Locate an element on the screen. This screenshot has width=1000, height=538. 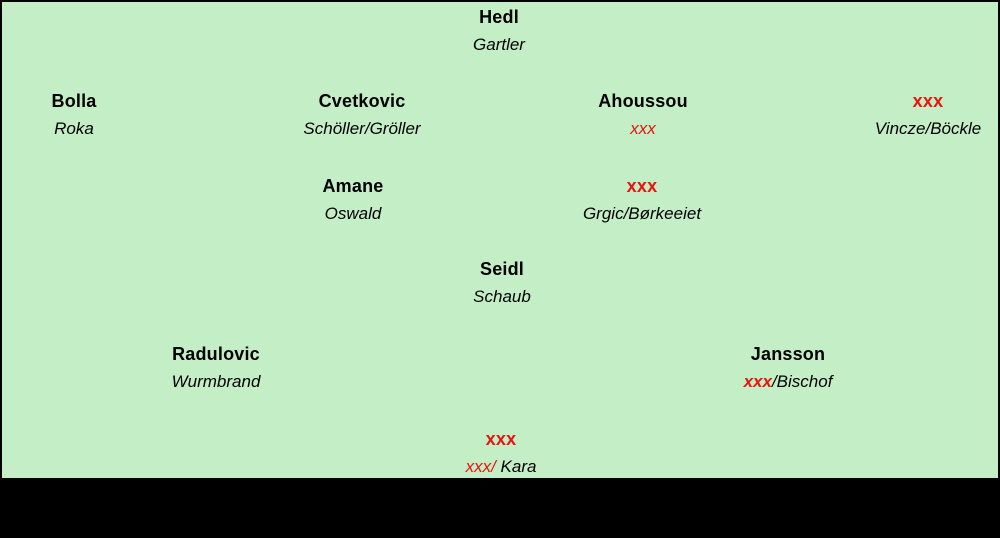
substitute-text: Vincze/Böckle is located at coordinates (928, 128).